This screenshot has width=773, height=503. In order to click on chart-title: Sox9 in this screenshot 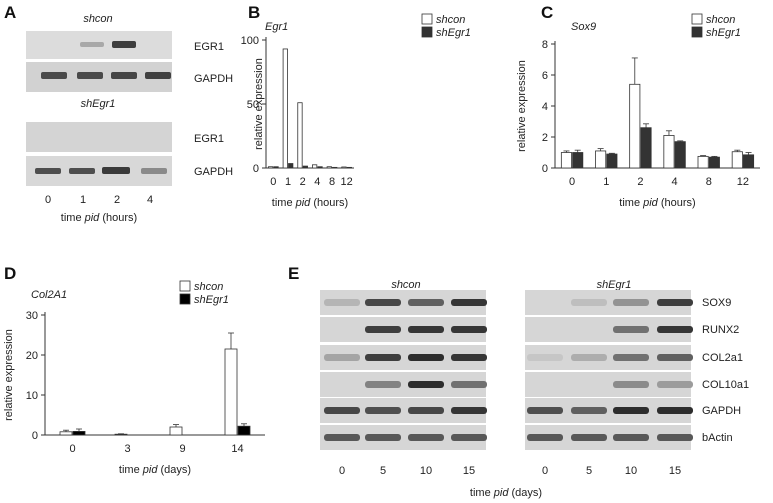, I will do `click(583, 27)`.